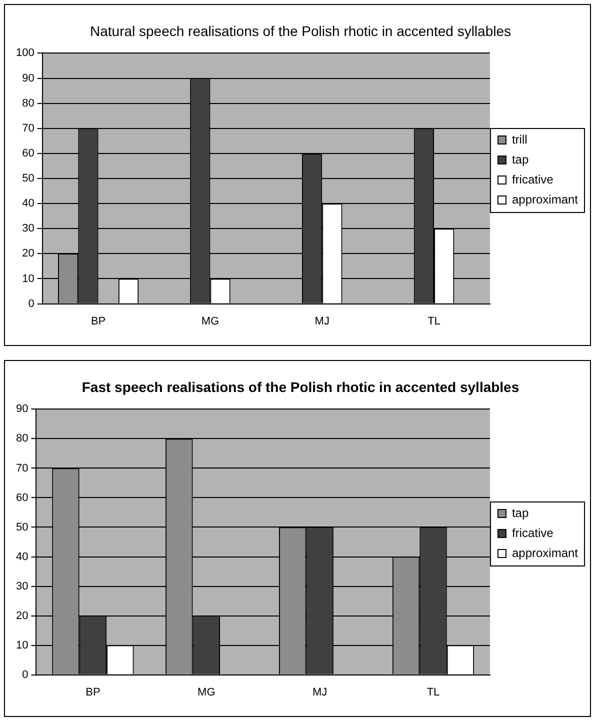 Image resolution: width=595 pixels, height=724 pixels. Describe the element at coordinates (301, 386) in the screenshot. I see `chart-title: Fast speech realisations of the Polish rhotic in accented syllables` at that location.